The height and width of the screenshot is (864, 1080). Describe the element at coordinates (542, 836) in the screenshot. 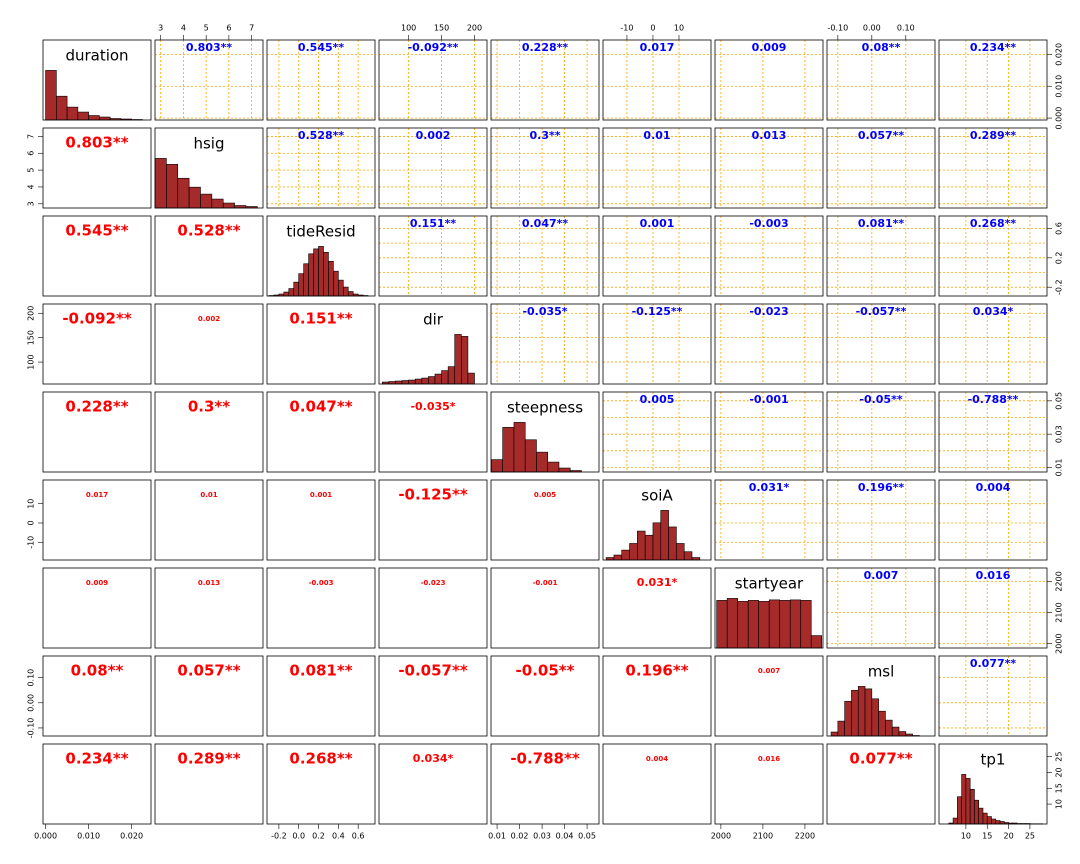

I see `x-tick-label: 0.03` at that location.